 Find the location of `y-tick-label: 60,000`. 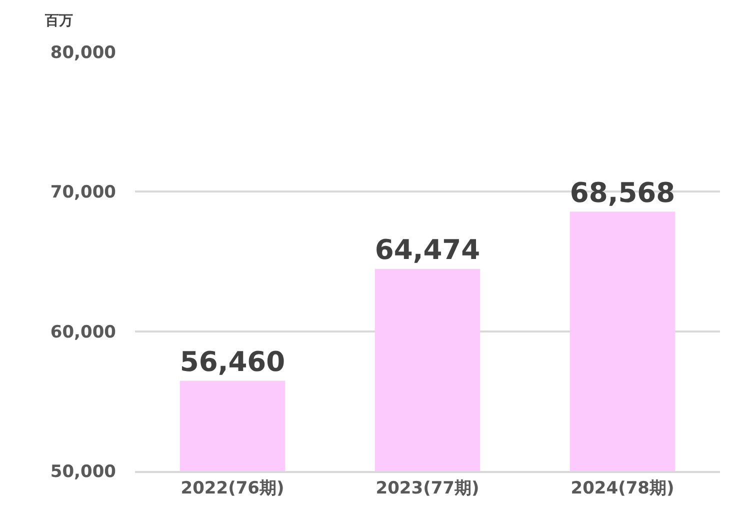

y-tick-label: 60,000 is located at coordinates (83, 332).